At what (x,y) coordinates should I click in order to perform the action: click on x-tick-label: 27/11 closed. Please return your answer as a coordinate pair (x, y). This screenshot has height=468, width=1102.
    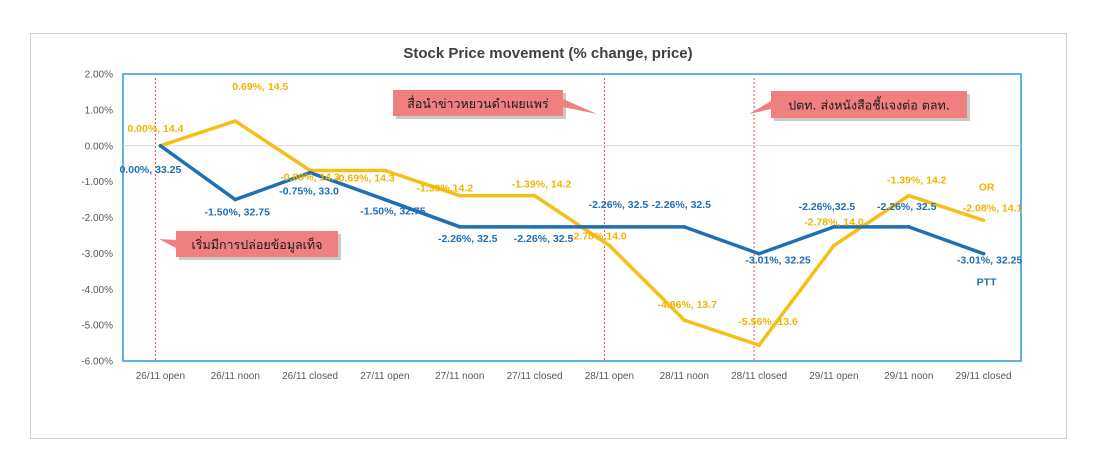
    Looking at the image, I should click on (535, 376).